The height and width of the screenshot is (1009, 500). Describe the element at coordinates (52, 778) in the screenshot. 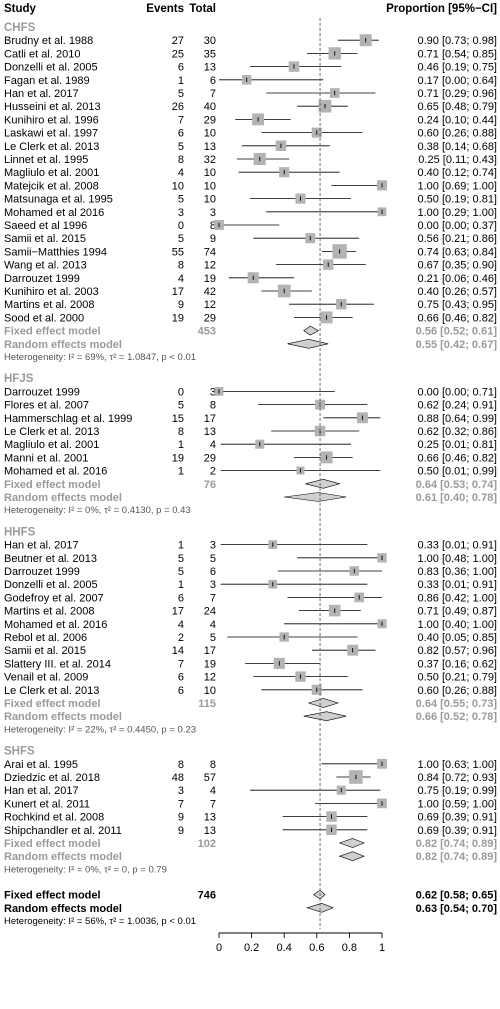

I see `study-label: Dziedzic et al. 2018` at that location.